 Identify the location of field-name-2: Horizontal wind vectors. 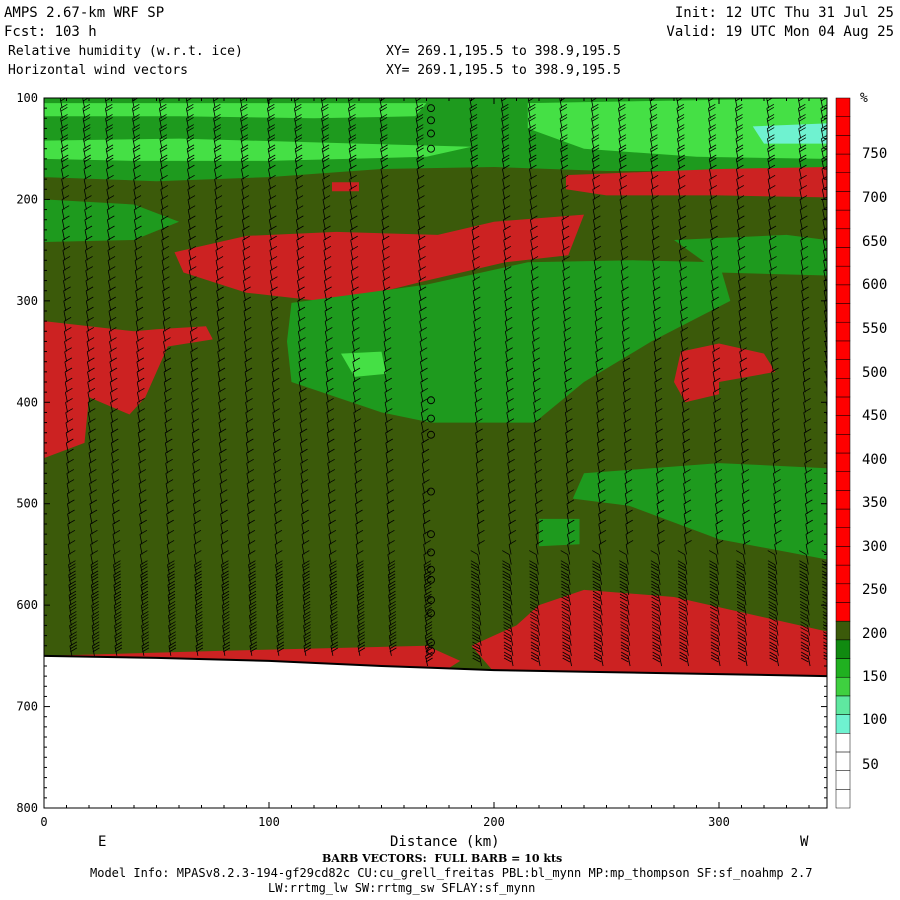
(98, 70).